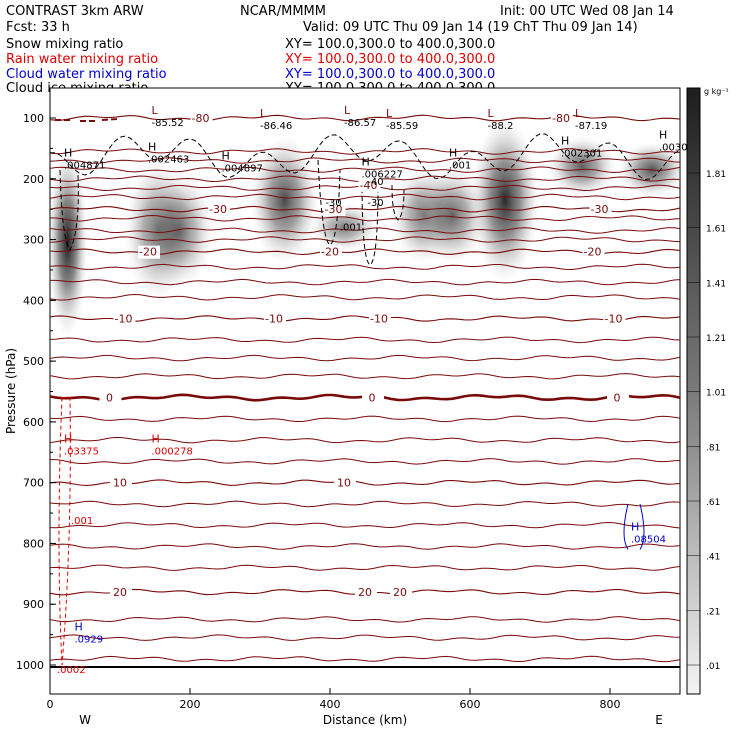 The height and width of the screenshot is (740, 740). Describe the element at coordinates (501, 126) in the screenshot. I see `cloud-ice-value: -88.2` at that location.